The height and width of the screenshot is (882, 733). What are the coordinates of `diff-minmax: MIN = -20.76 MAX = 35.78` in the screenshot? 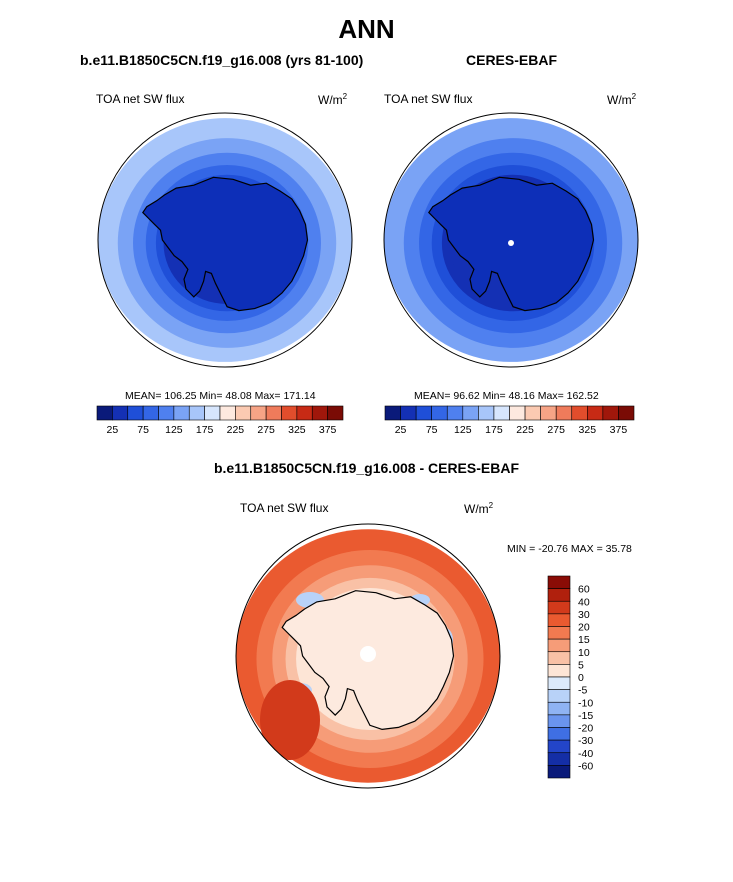 It's located at (569, 549).